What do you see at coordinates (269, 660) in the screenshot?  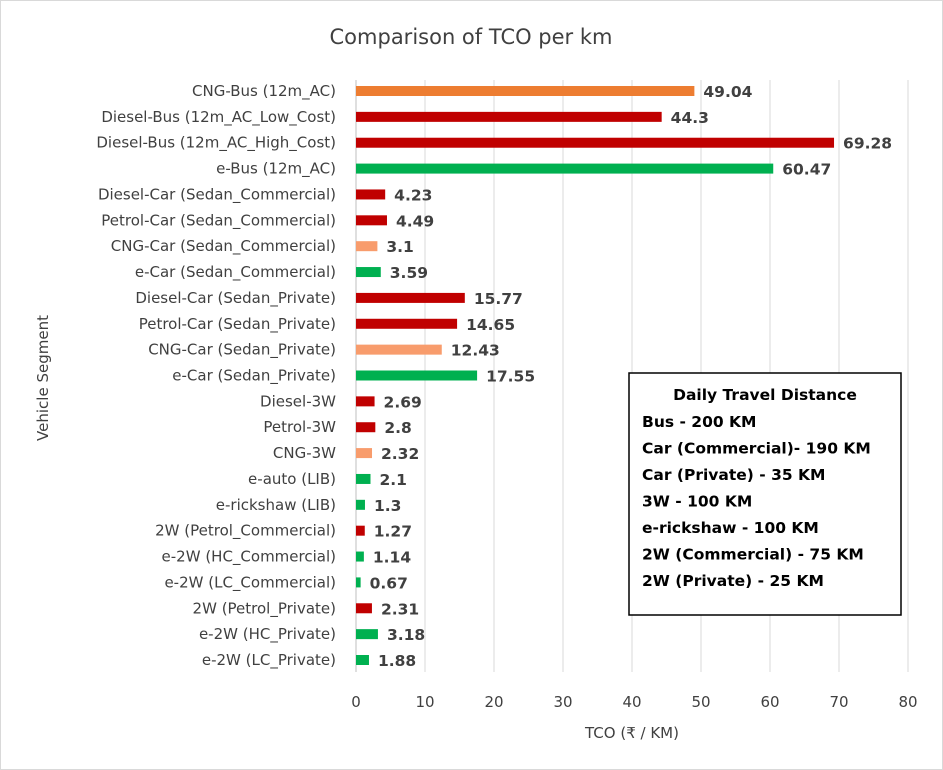 I see `y-tick-label: e-2W (LC_Private)` at bounding box center [269, 660].